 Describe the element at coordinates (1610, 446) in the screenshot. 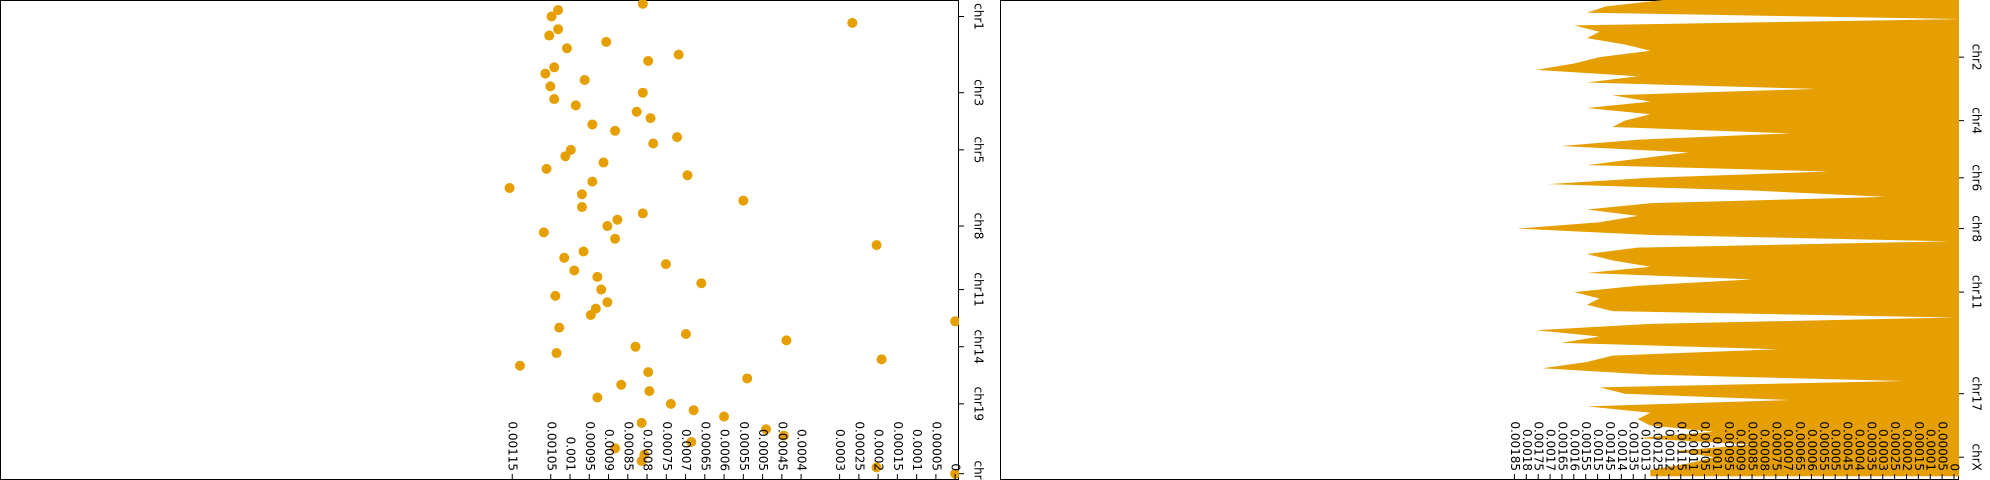

I see `x-tick-label: 0.00145` at that location.